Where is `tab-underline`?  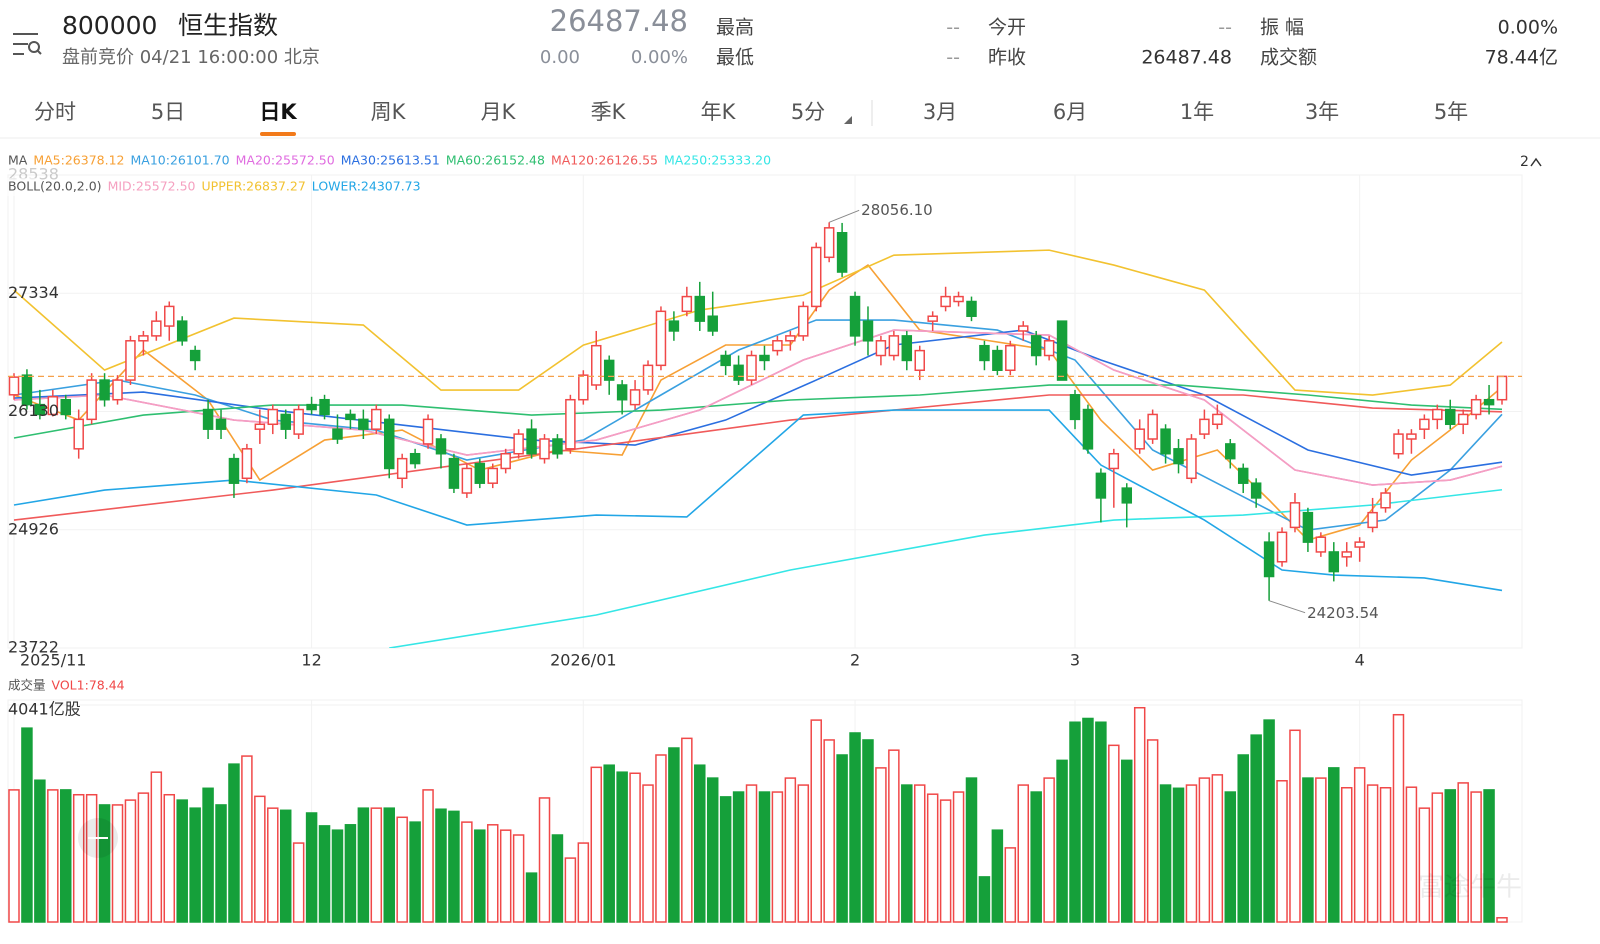 tab-underline is located at coordinates (278, 134).